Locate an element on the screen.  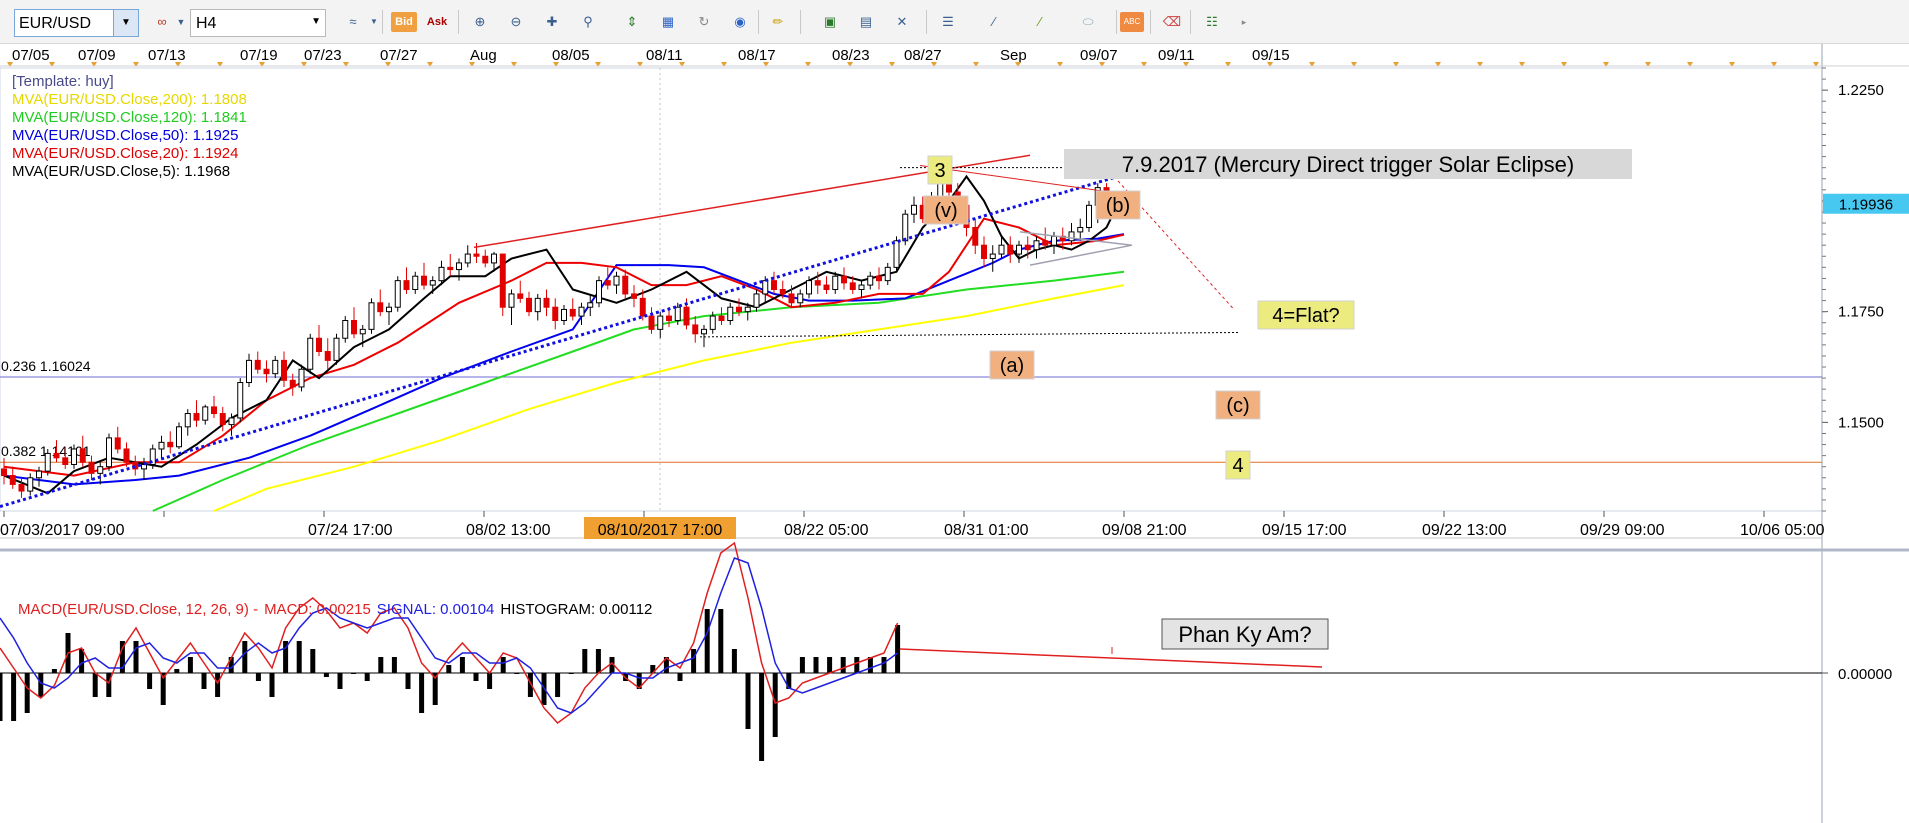
macd-legend-part: MACD: 0.00215 is located at coordinates (317, 609).